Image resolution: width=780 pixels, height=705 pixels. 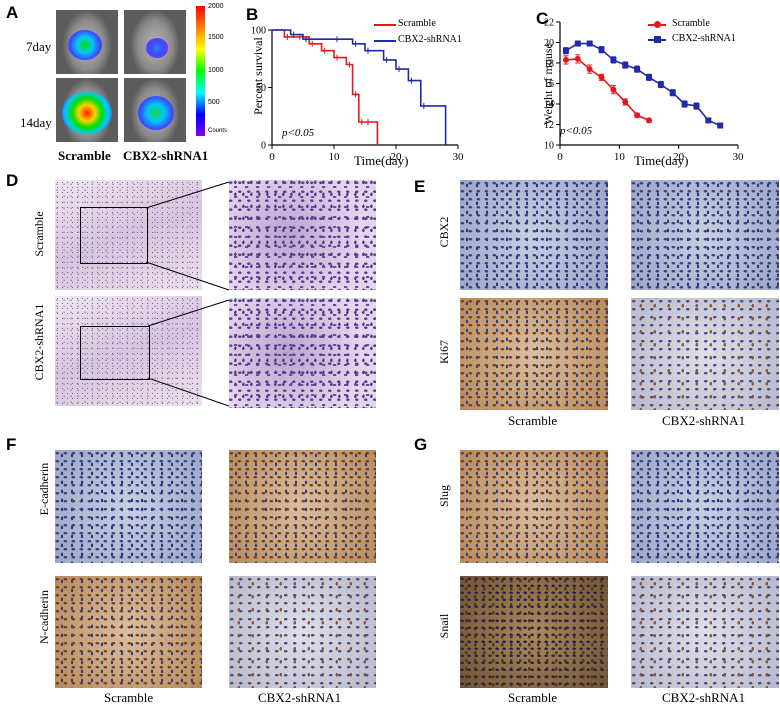 I want to click on survival-ytick-label: 50, so click(x=261, y=88).